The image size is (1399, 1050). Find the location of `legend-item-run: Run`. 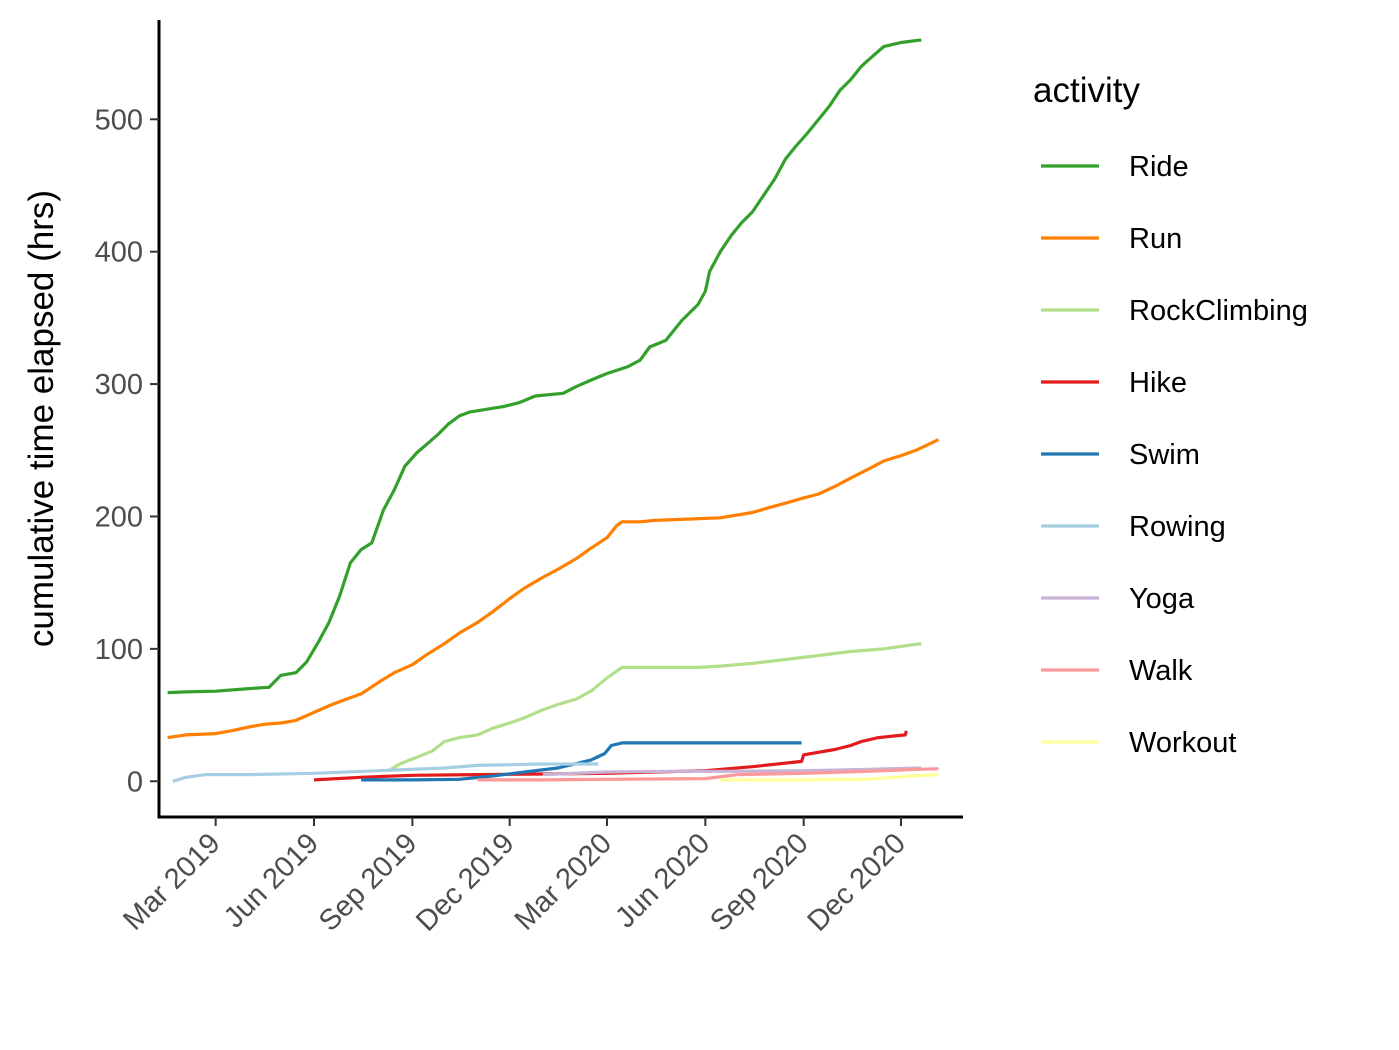

legend-item-run: Run is located at coordinates (1111, 239).